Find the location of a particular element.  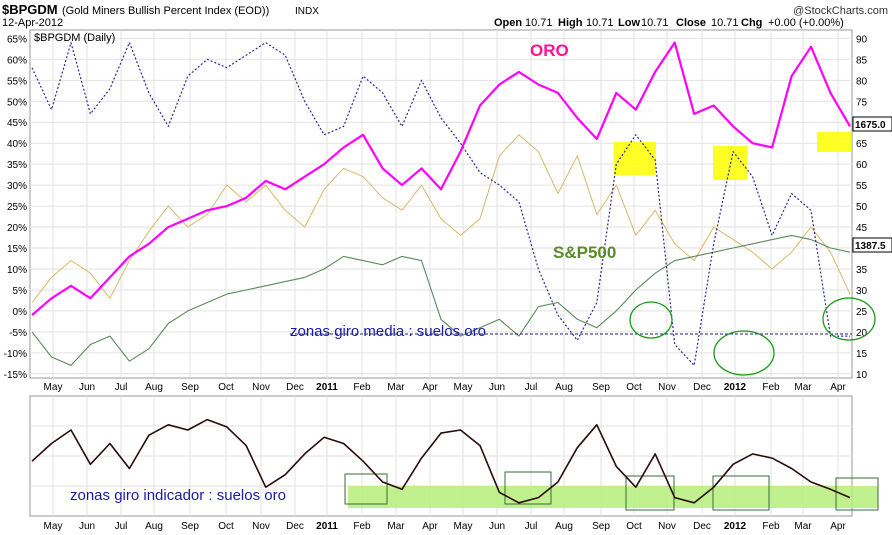

right-axis-ticks: 9085807570656055504540353025201510 is located at coordinates (862, 207).